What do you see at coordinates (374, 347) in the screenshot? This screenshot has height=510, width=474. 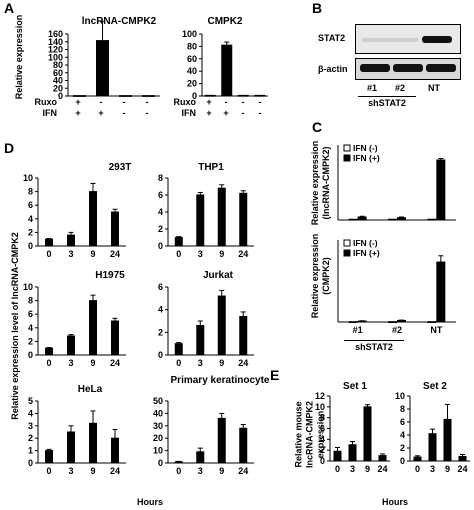 I see `c-group-label: shSTAT2` at bounding box center [374, 347].